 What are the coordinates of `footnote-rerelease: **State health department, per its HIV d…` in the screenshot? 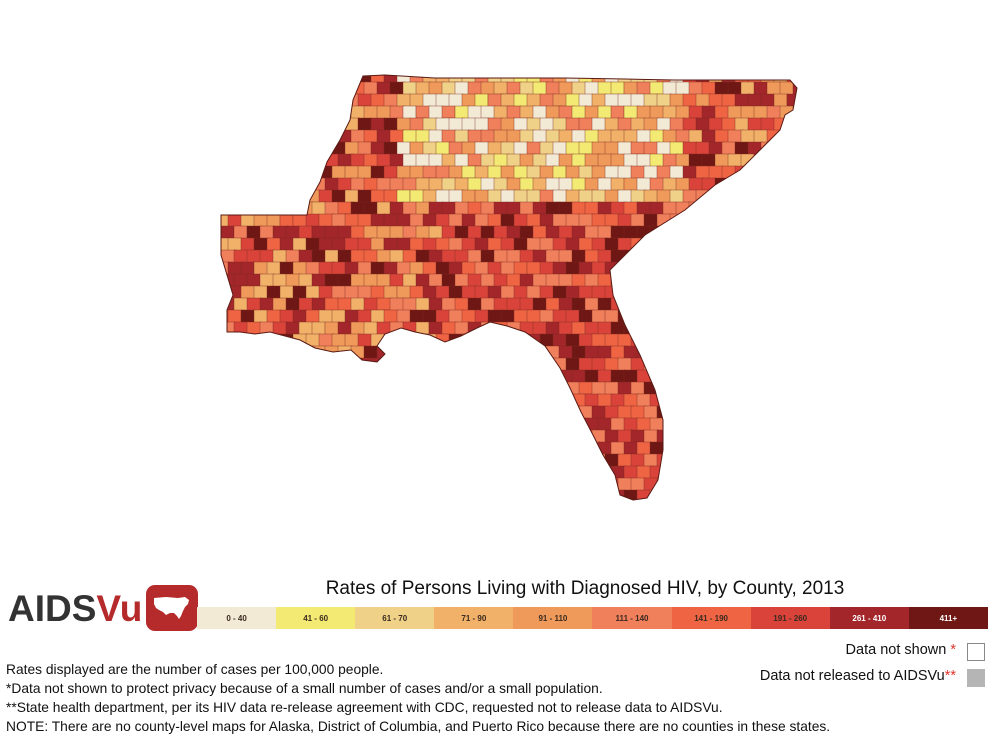 It's located at (364, 707).